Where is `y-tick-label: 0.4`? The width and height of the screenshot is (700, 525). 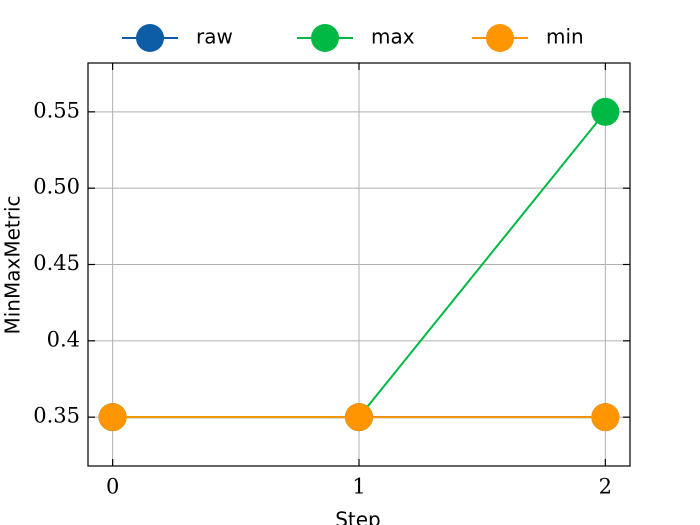 y-tick-label: 0.4 is located at coordinates (63, 339).